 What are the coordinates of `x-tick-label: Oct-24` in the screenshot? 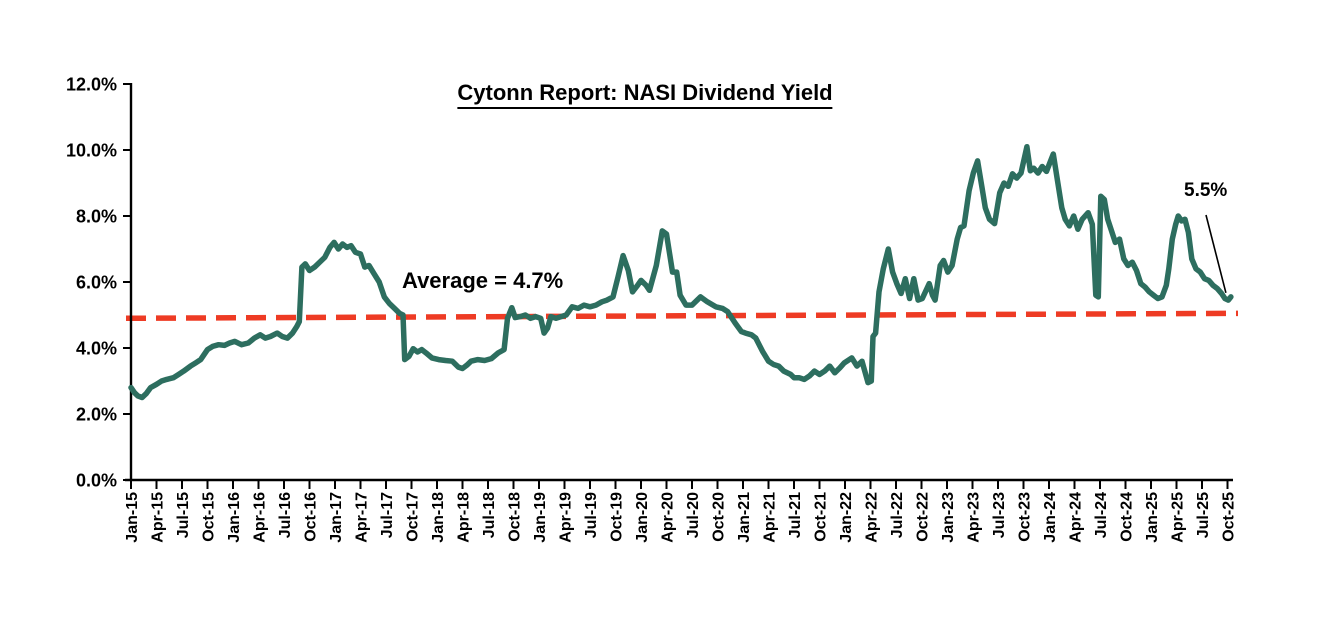 It's located at (1127, 517).